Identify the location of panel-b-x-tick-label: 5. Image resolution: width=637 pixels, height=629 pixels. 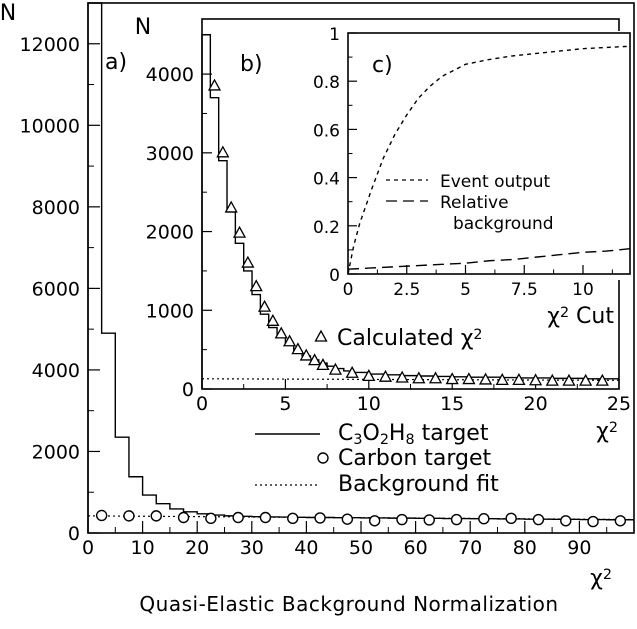
(285, 404).